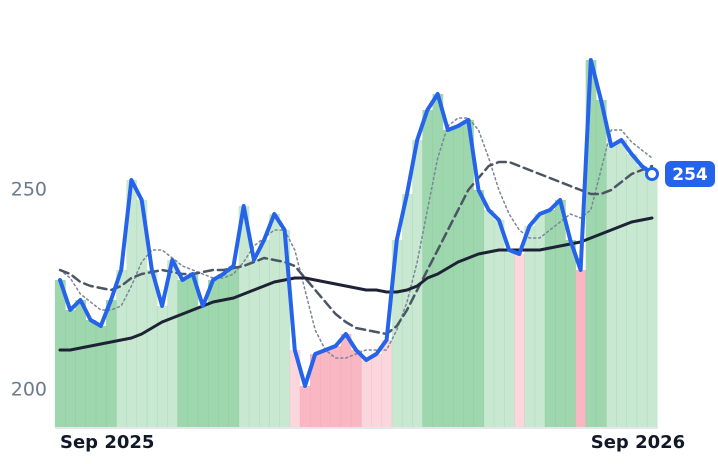  Describe the element at coordinates (29, 190) in the screenshot. I see `y-tick-label: 250` at that location.